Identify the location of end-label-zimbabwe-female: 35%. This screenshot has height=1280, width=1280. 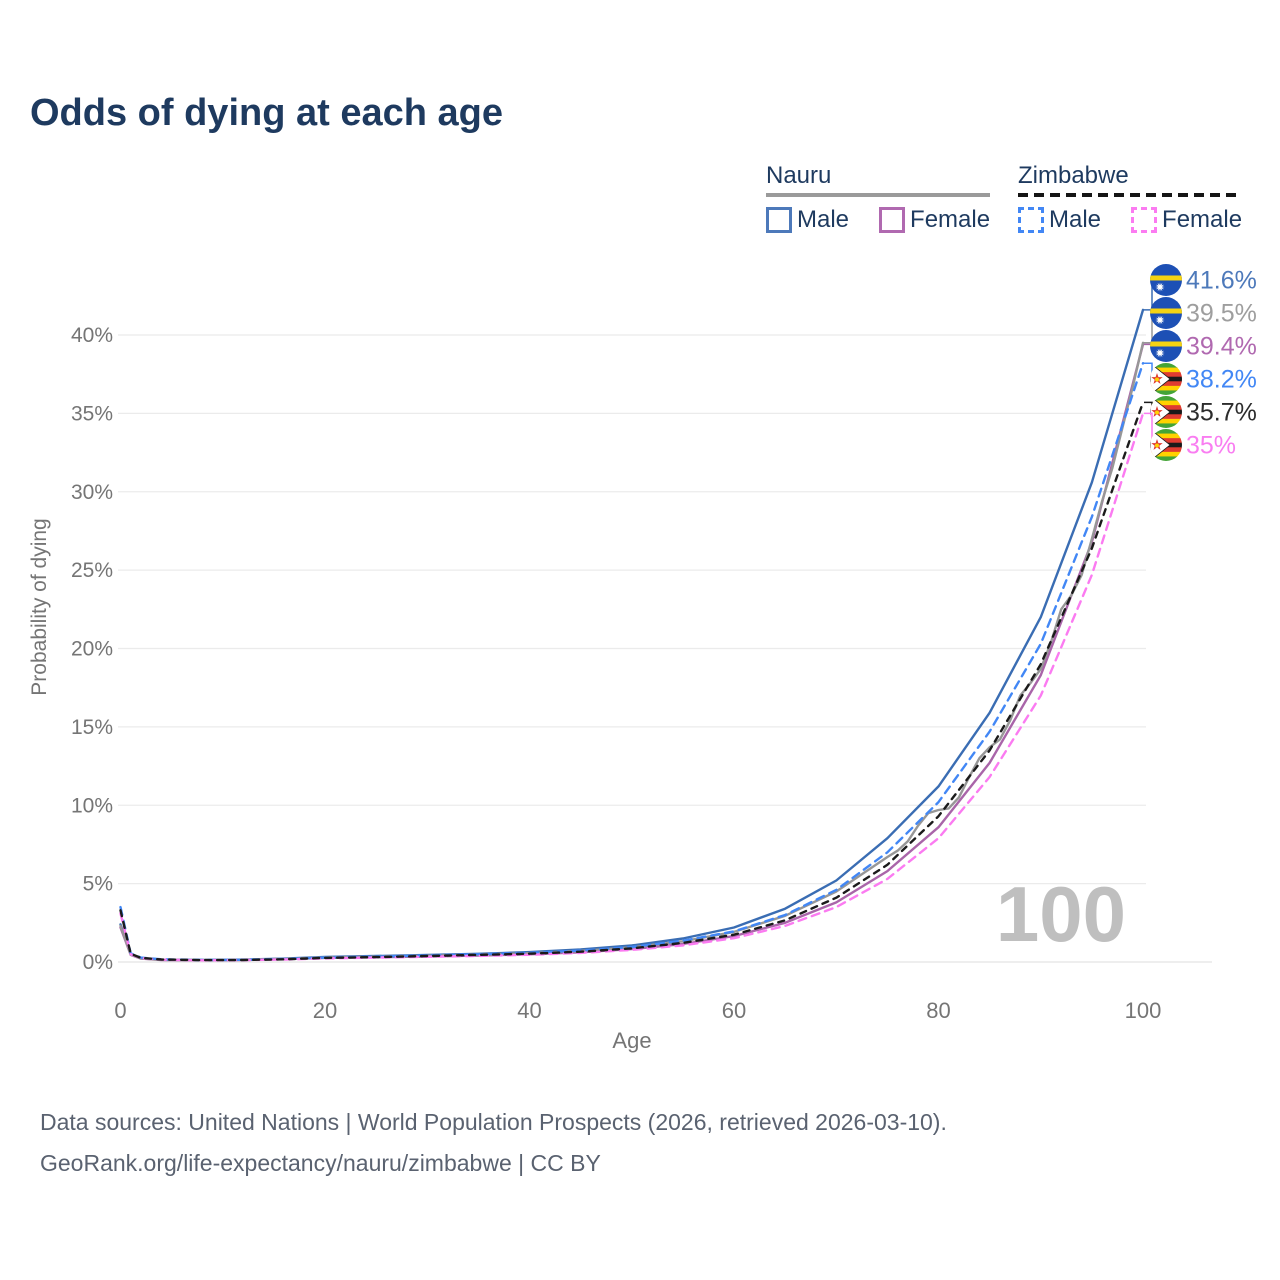
(1211, 446).